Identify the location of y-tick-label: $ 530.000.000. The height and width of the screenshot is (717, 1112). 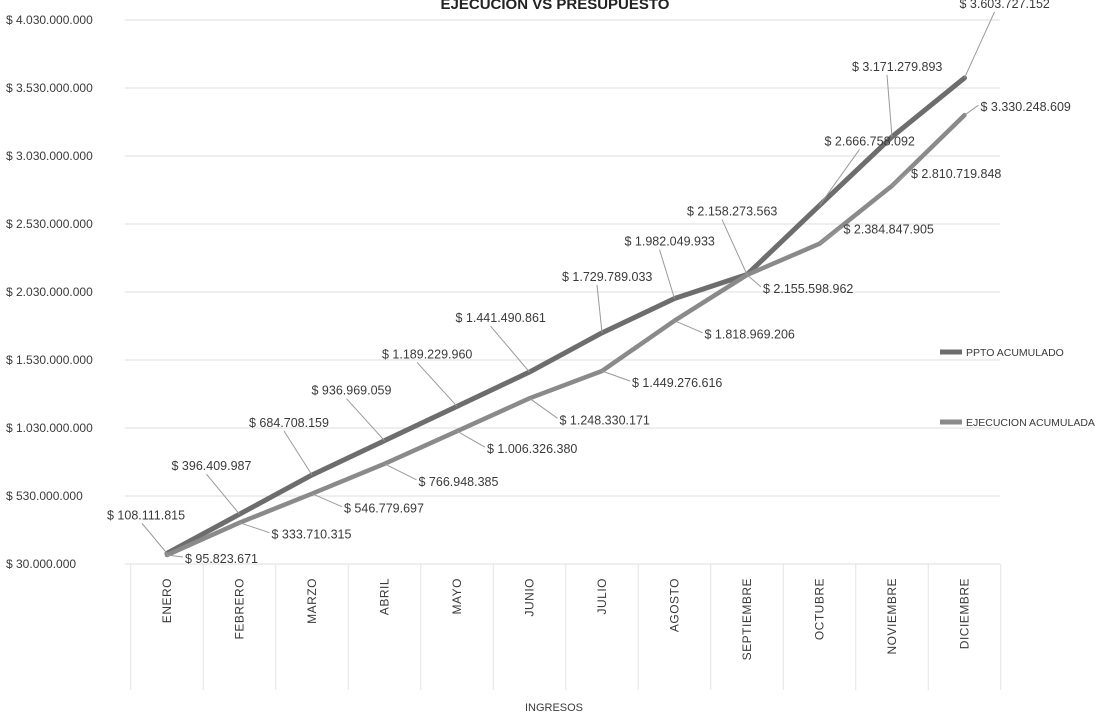
(44, 496).